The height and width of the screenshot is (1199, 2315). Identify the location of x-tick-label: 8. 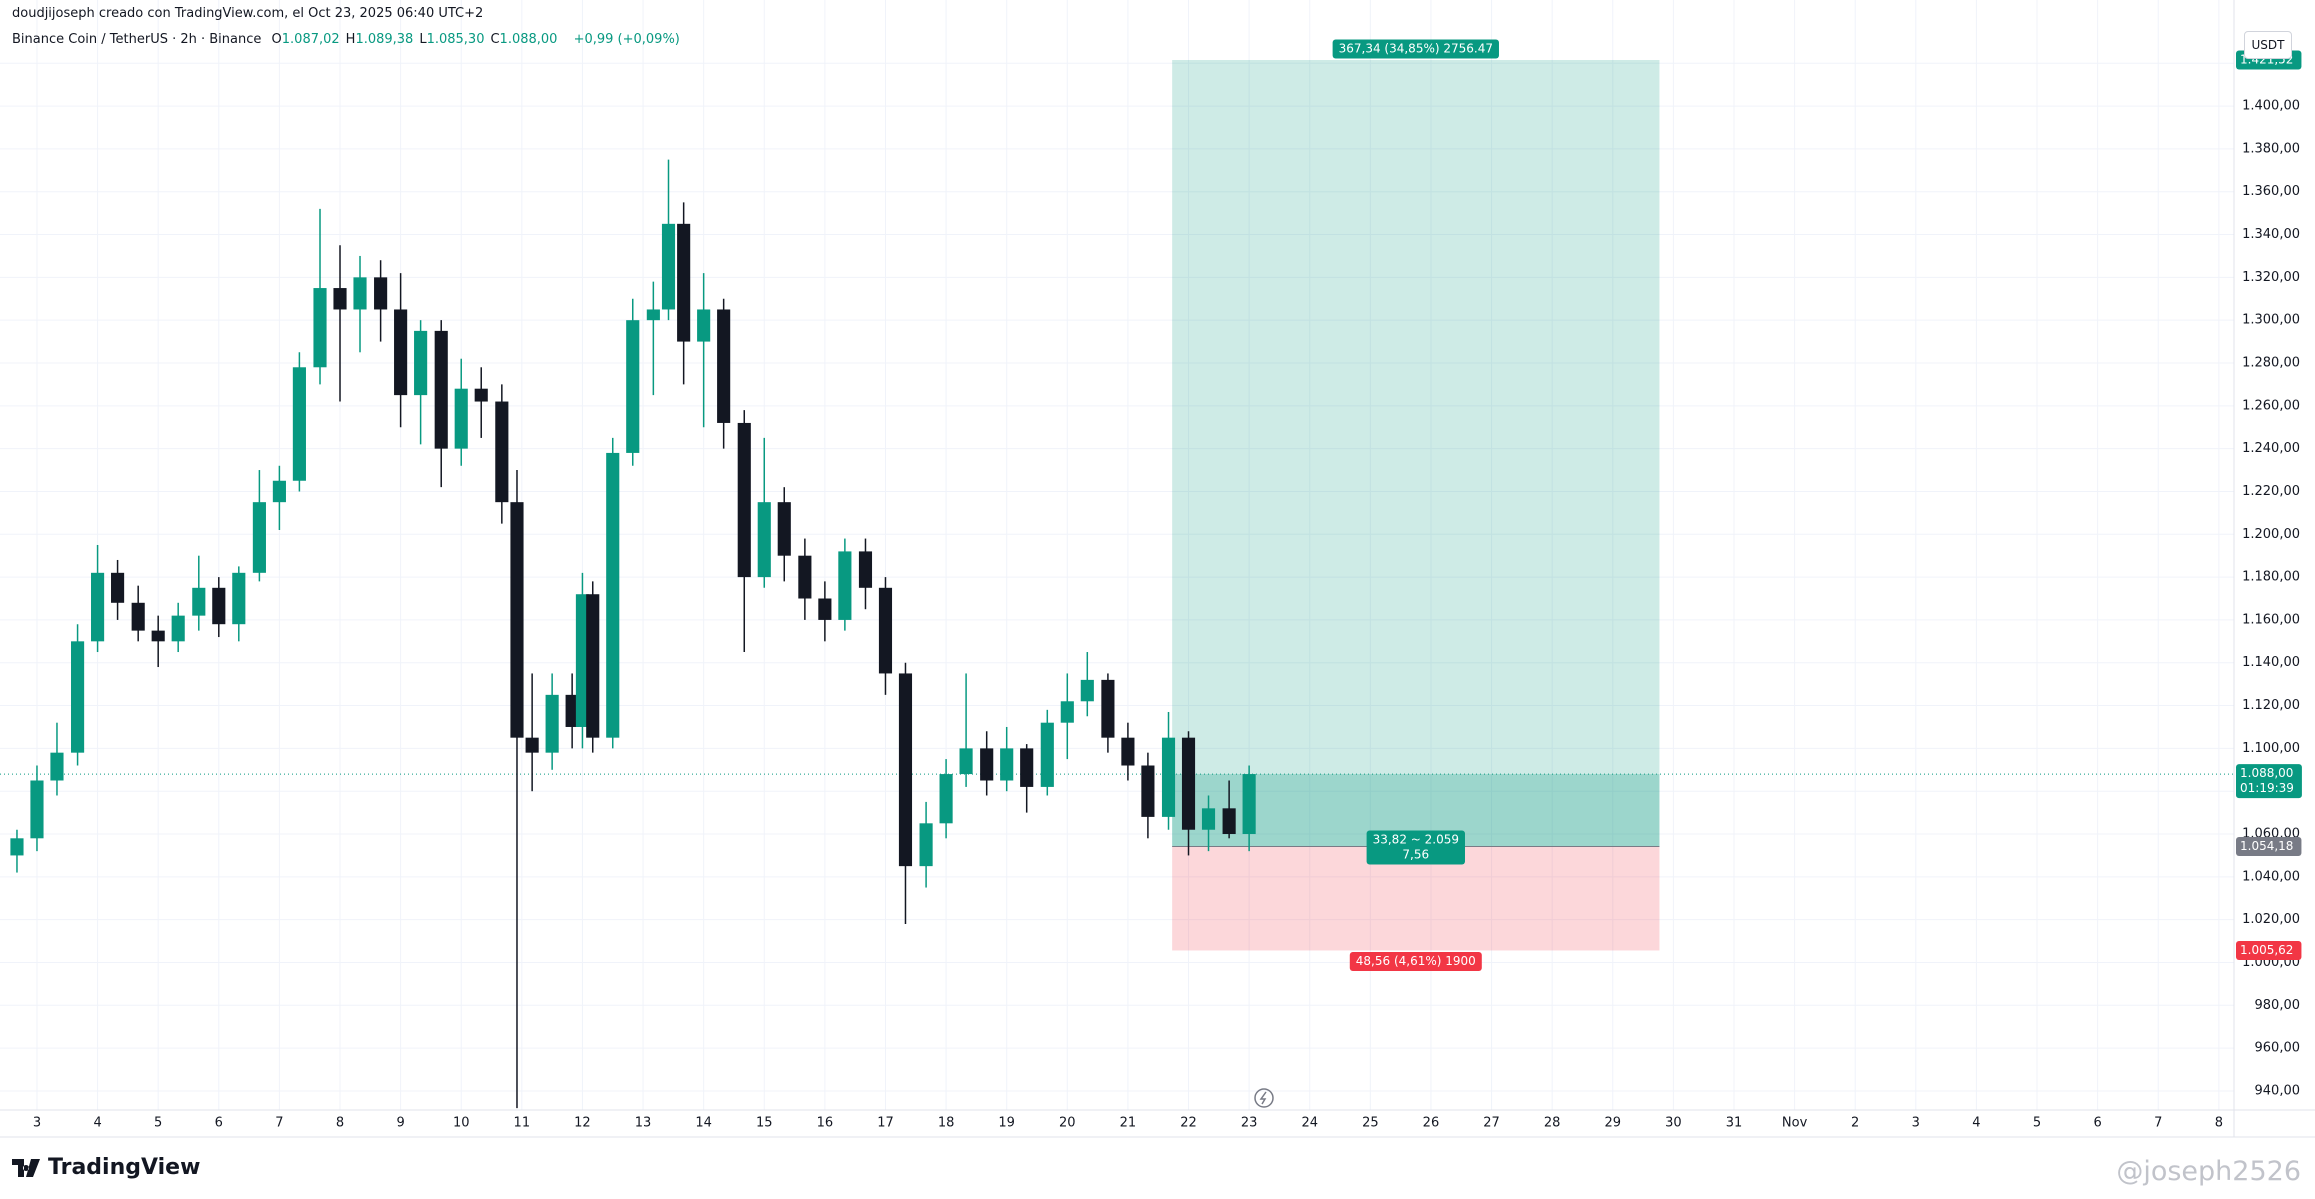
(2219, 1123).